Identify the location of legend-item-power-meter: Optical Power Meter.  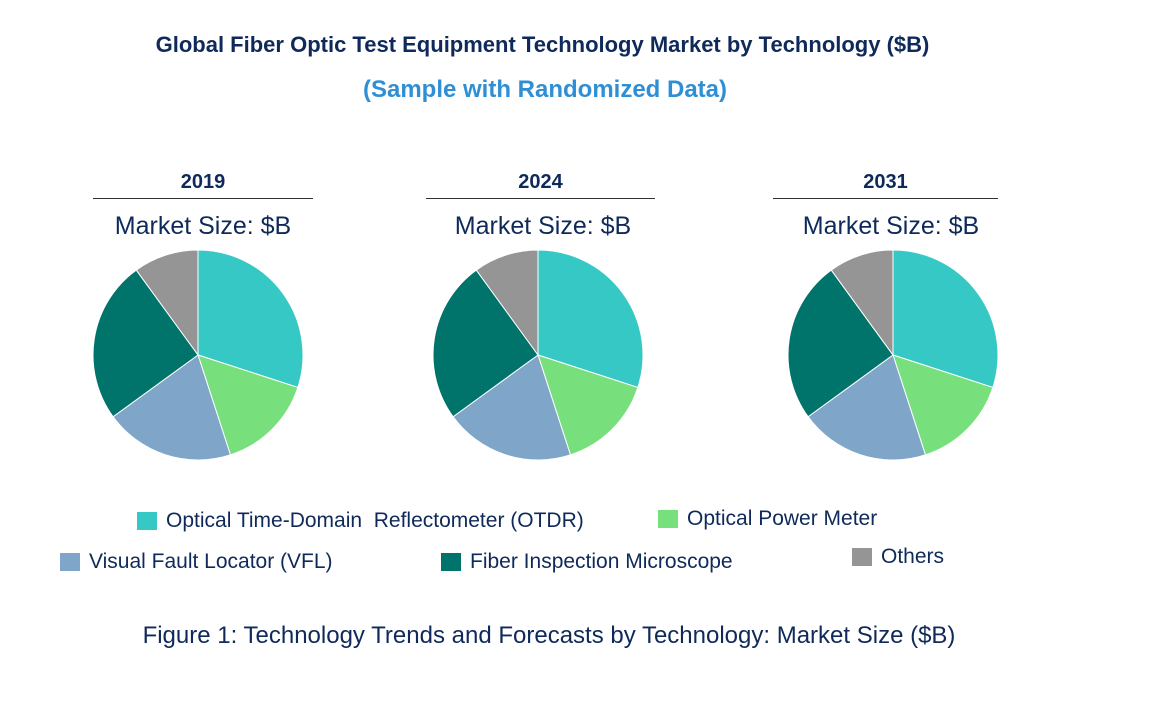
(767, 519).